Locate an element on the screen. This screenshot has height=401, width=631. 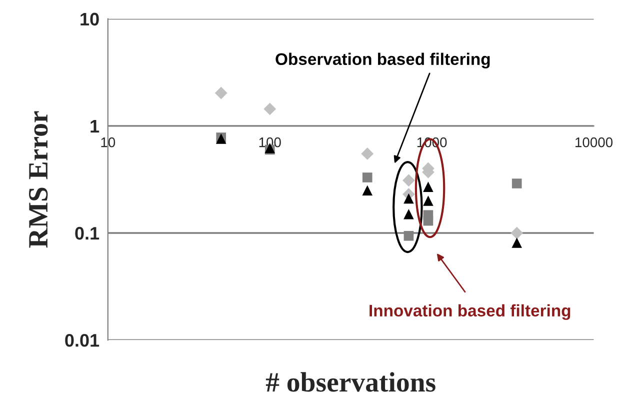
y-axis-title: RMS Error is located at coordinates (38, 179).